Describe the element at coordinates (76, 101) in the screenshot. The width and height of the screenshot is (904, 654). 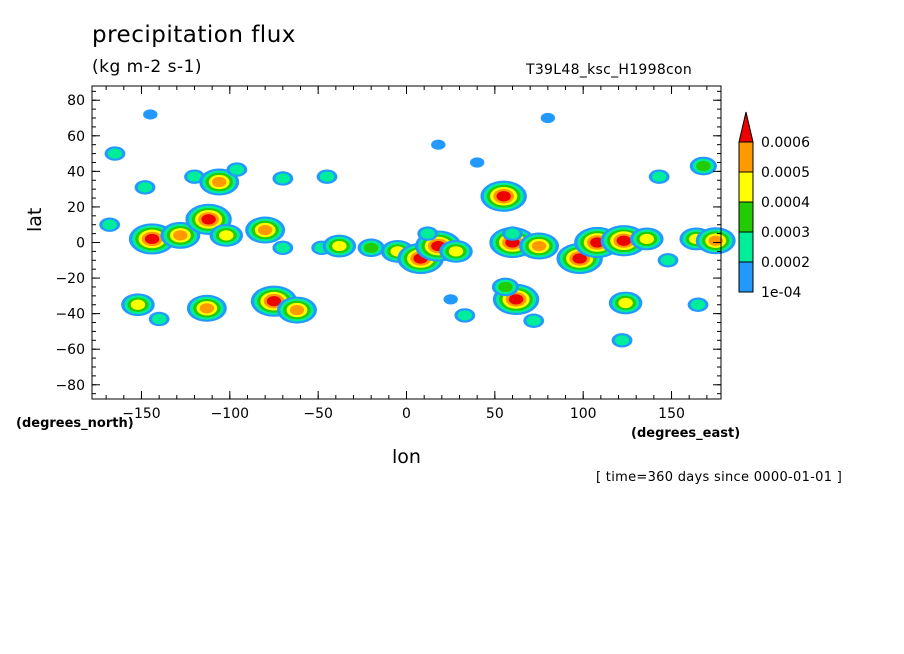
I see `y-tick-label: 80` at that location.